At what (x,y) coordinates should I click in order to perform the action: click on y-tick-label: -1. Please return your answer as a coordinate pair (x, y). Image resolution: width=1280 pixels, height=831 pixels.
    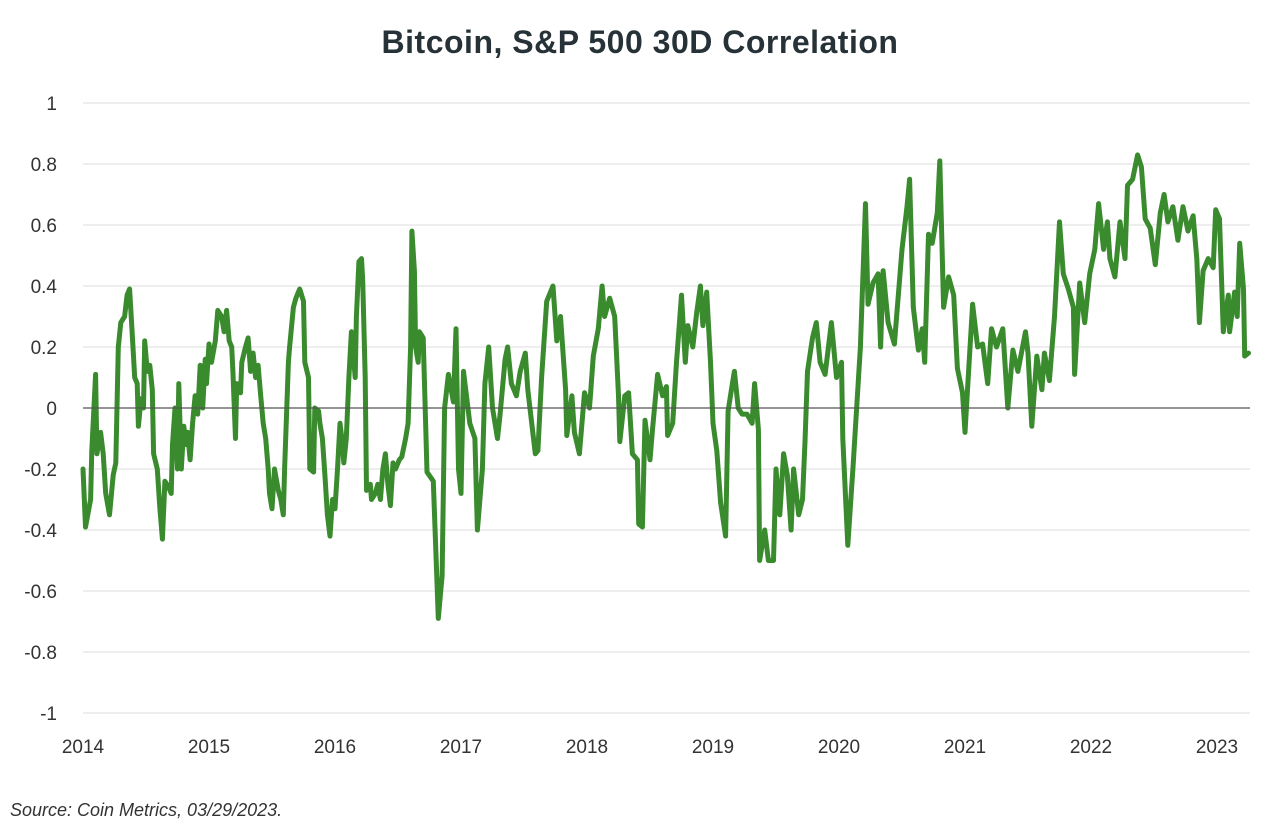
    Looking at the image, I should click on (48, 714).